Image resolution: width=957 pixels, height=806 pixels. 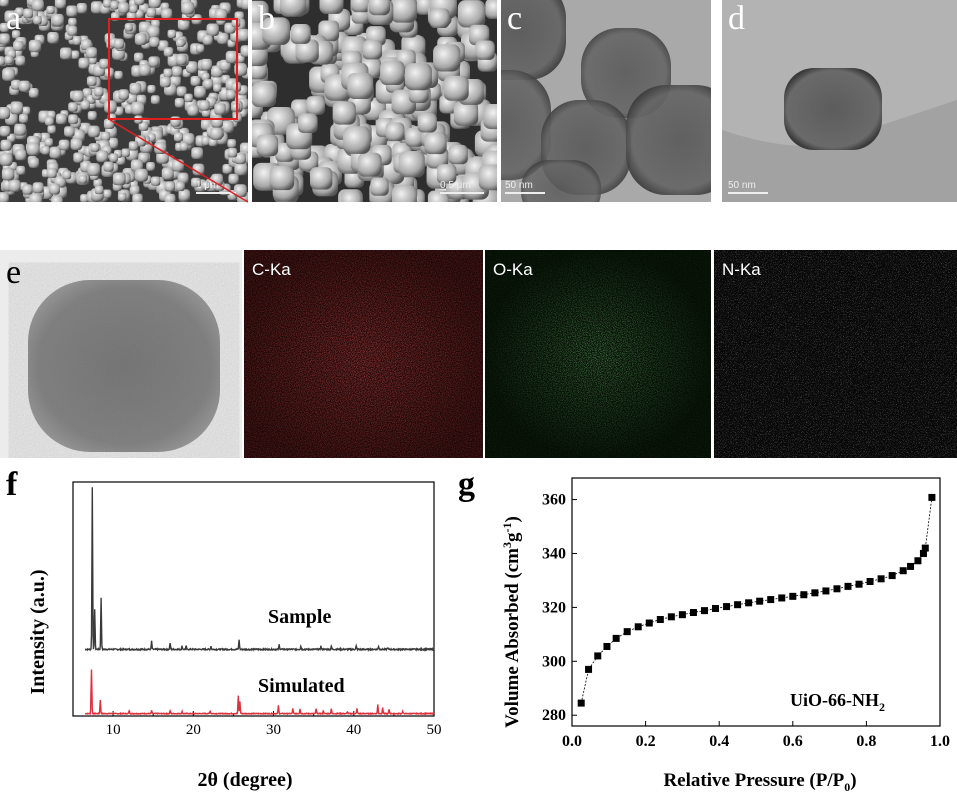 I want to click on eds-label-nitrogen: N-Ka, so click(x=741, y=269).